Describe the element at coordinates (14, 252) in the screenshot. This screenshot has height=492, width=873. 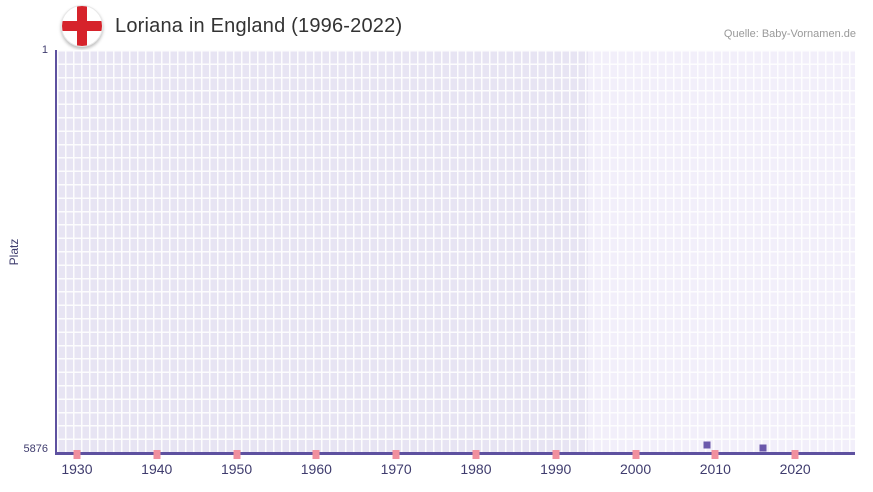
I see `y-axis-label: Platz` at that location.